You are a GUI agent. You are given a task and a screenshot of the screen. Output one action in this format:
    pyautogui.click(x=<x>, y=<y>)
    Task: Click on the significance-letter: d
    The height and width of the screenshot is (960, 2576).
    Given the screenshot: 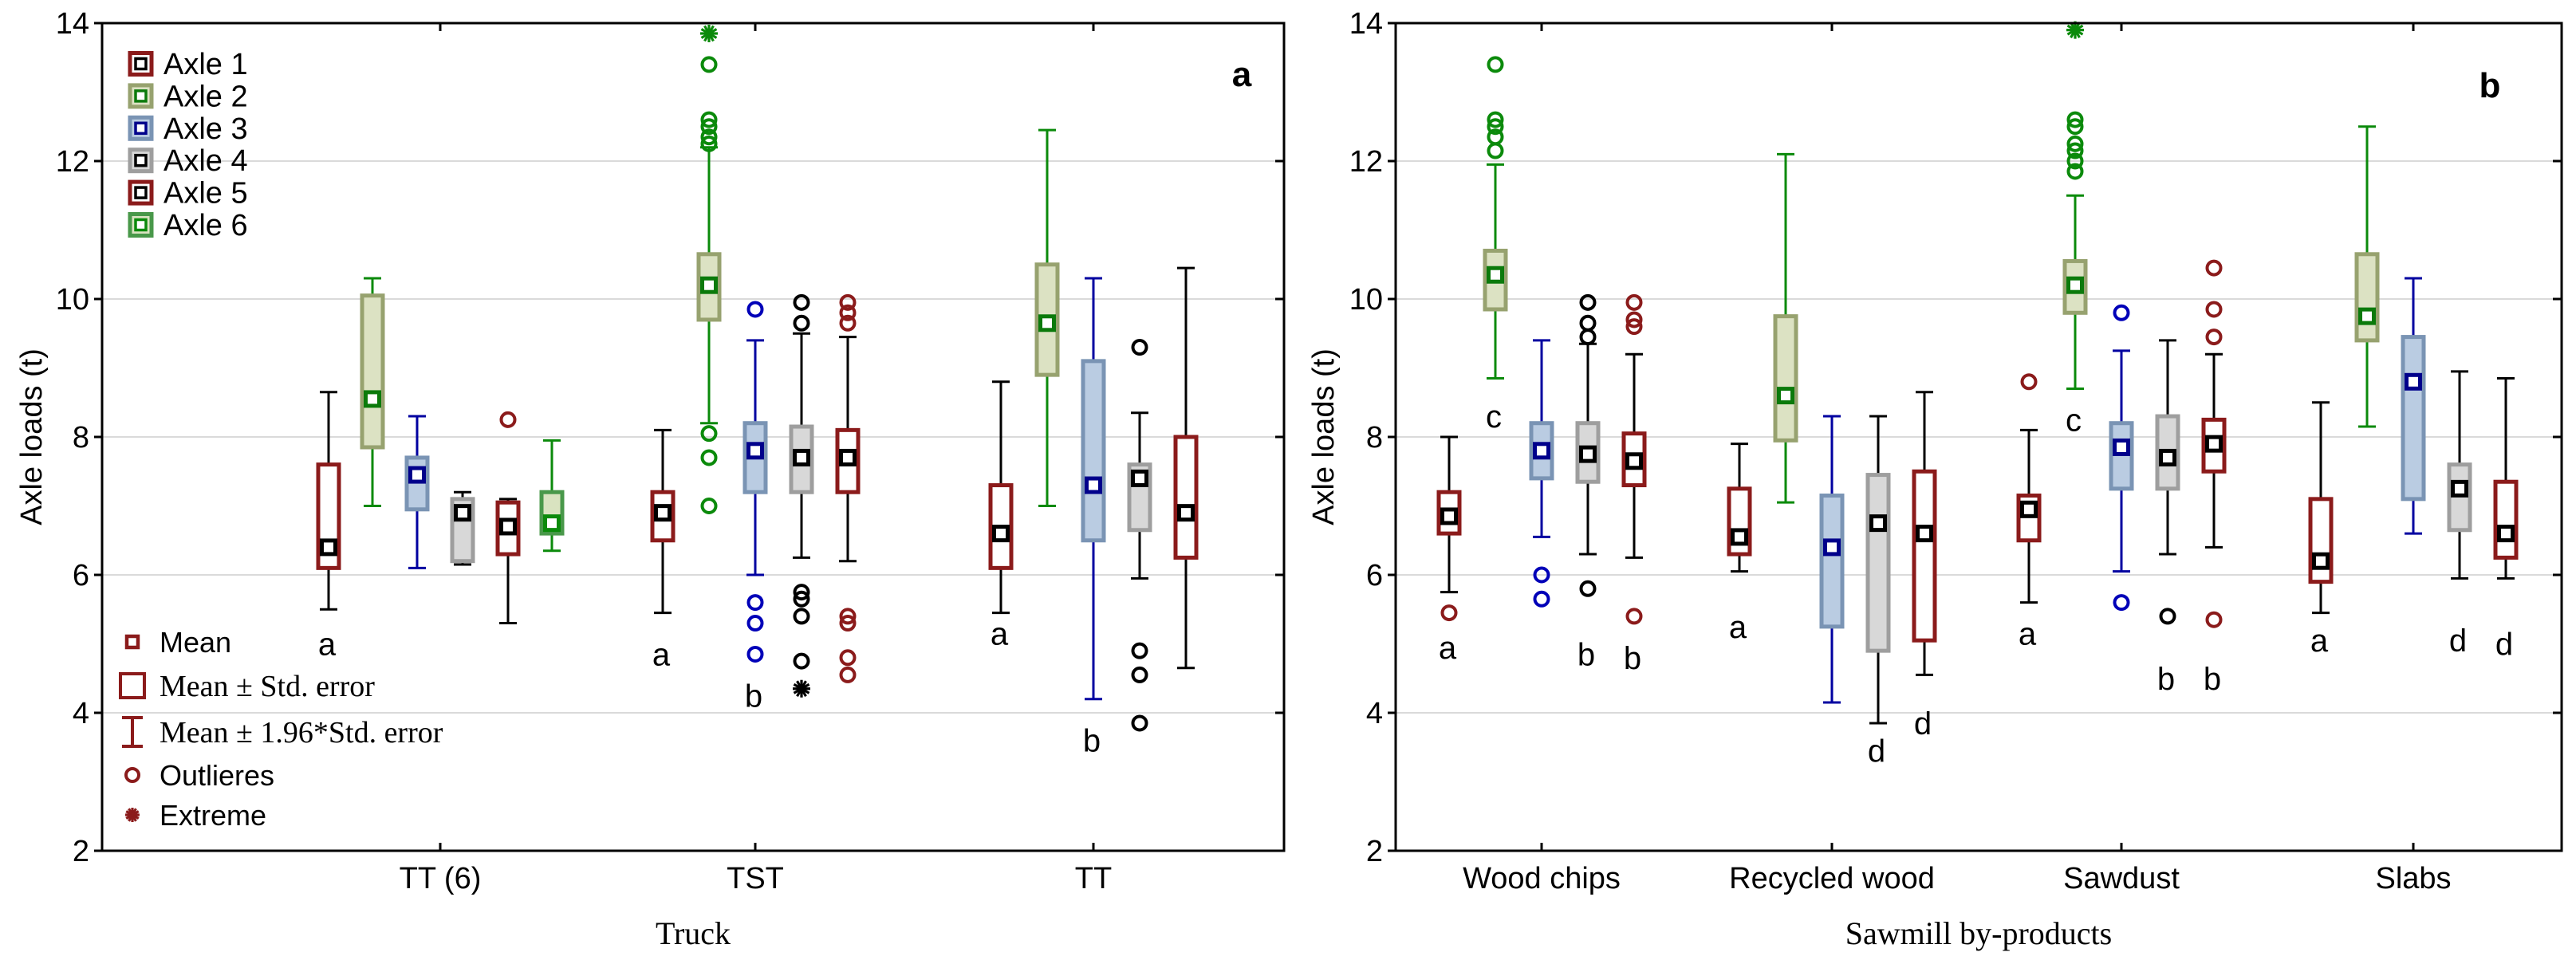 What is the action you would take?
    pyautogui.click(x=1923, y=724)
    